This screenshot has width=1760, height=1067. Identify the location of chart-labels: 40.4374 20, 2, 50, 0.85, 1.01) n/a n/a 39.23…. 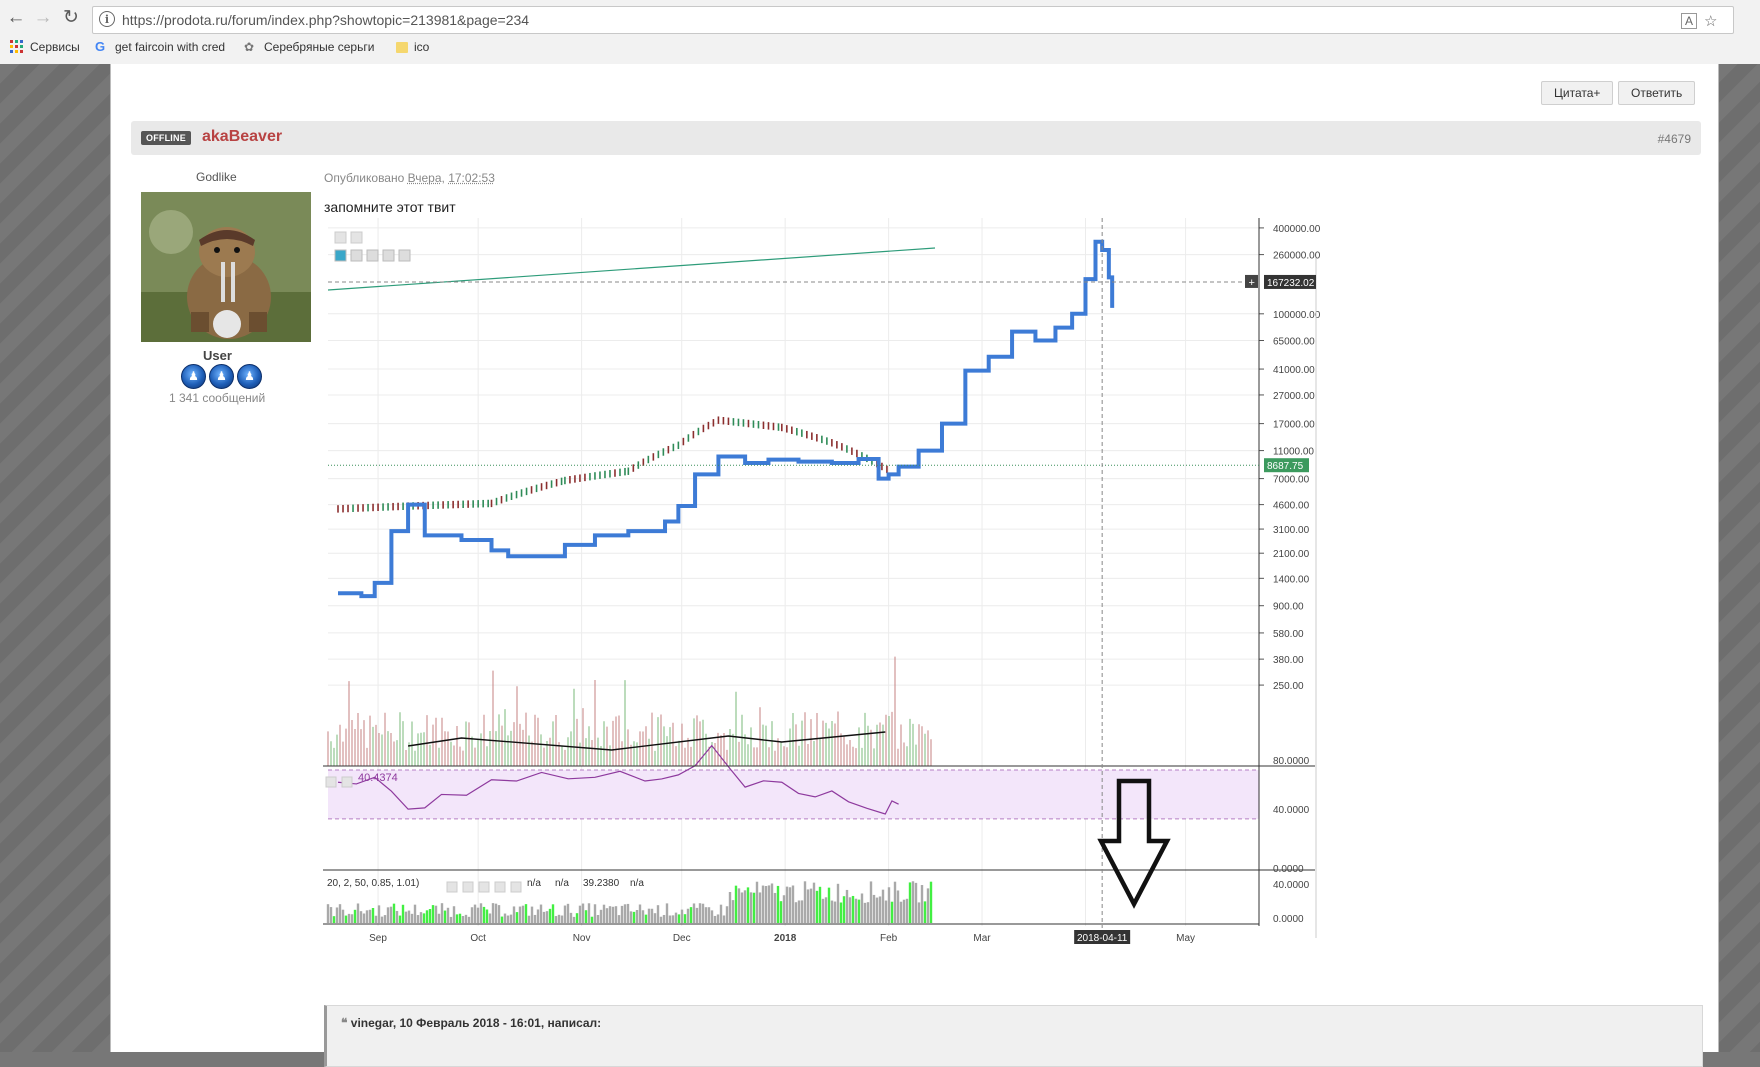
(485, 830).